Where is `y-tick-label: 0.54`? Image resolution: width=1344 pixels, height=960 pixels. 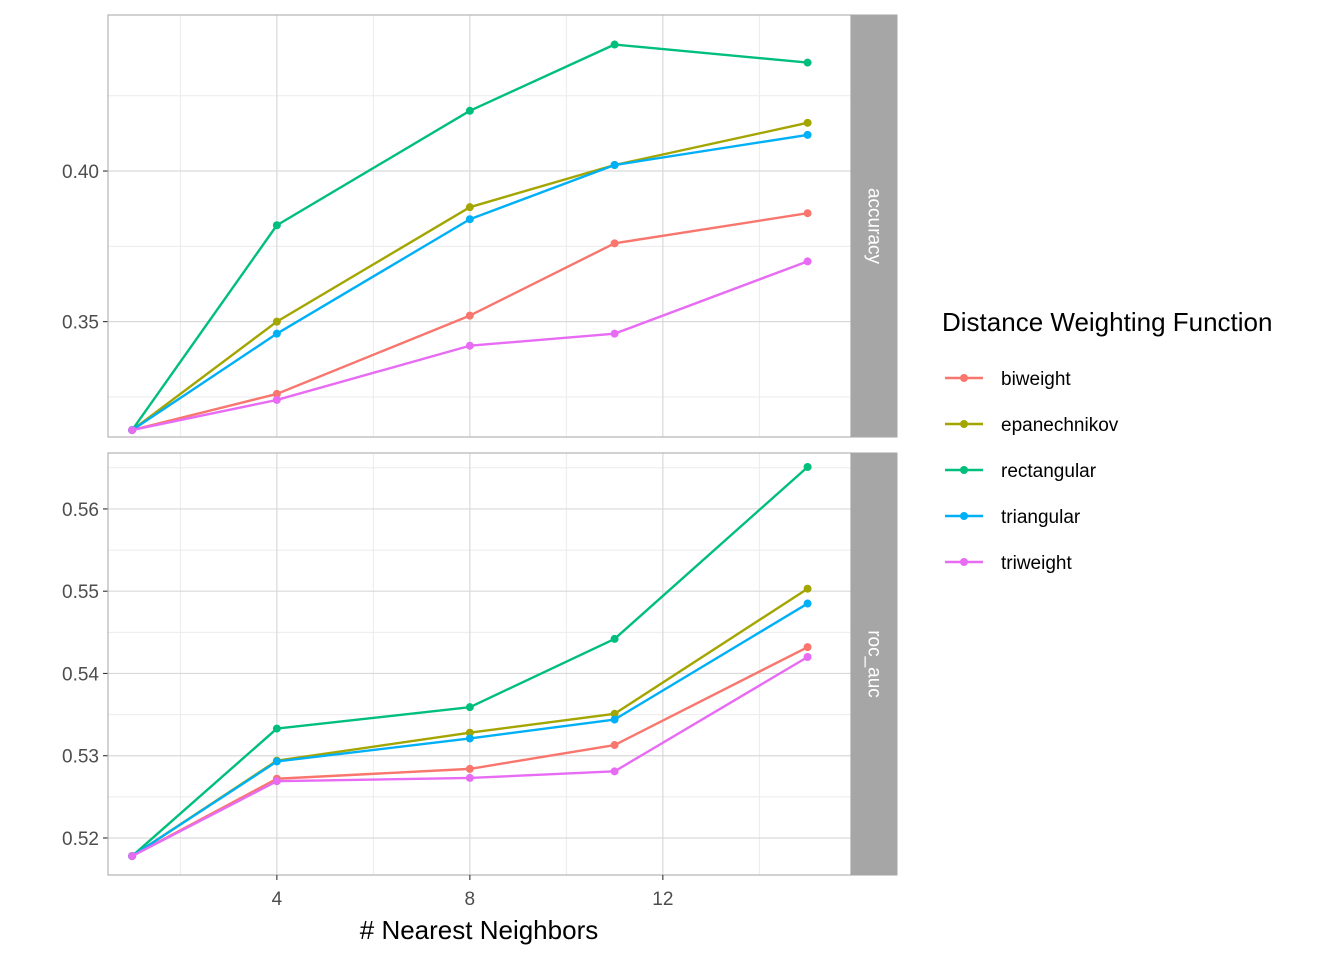
y-tick-label: 0.54 is located at coordinates (80, 674).